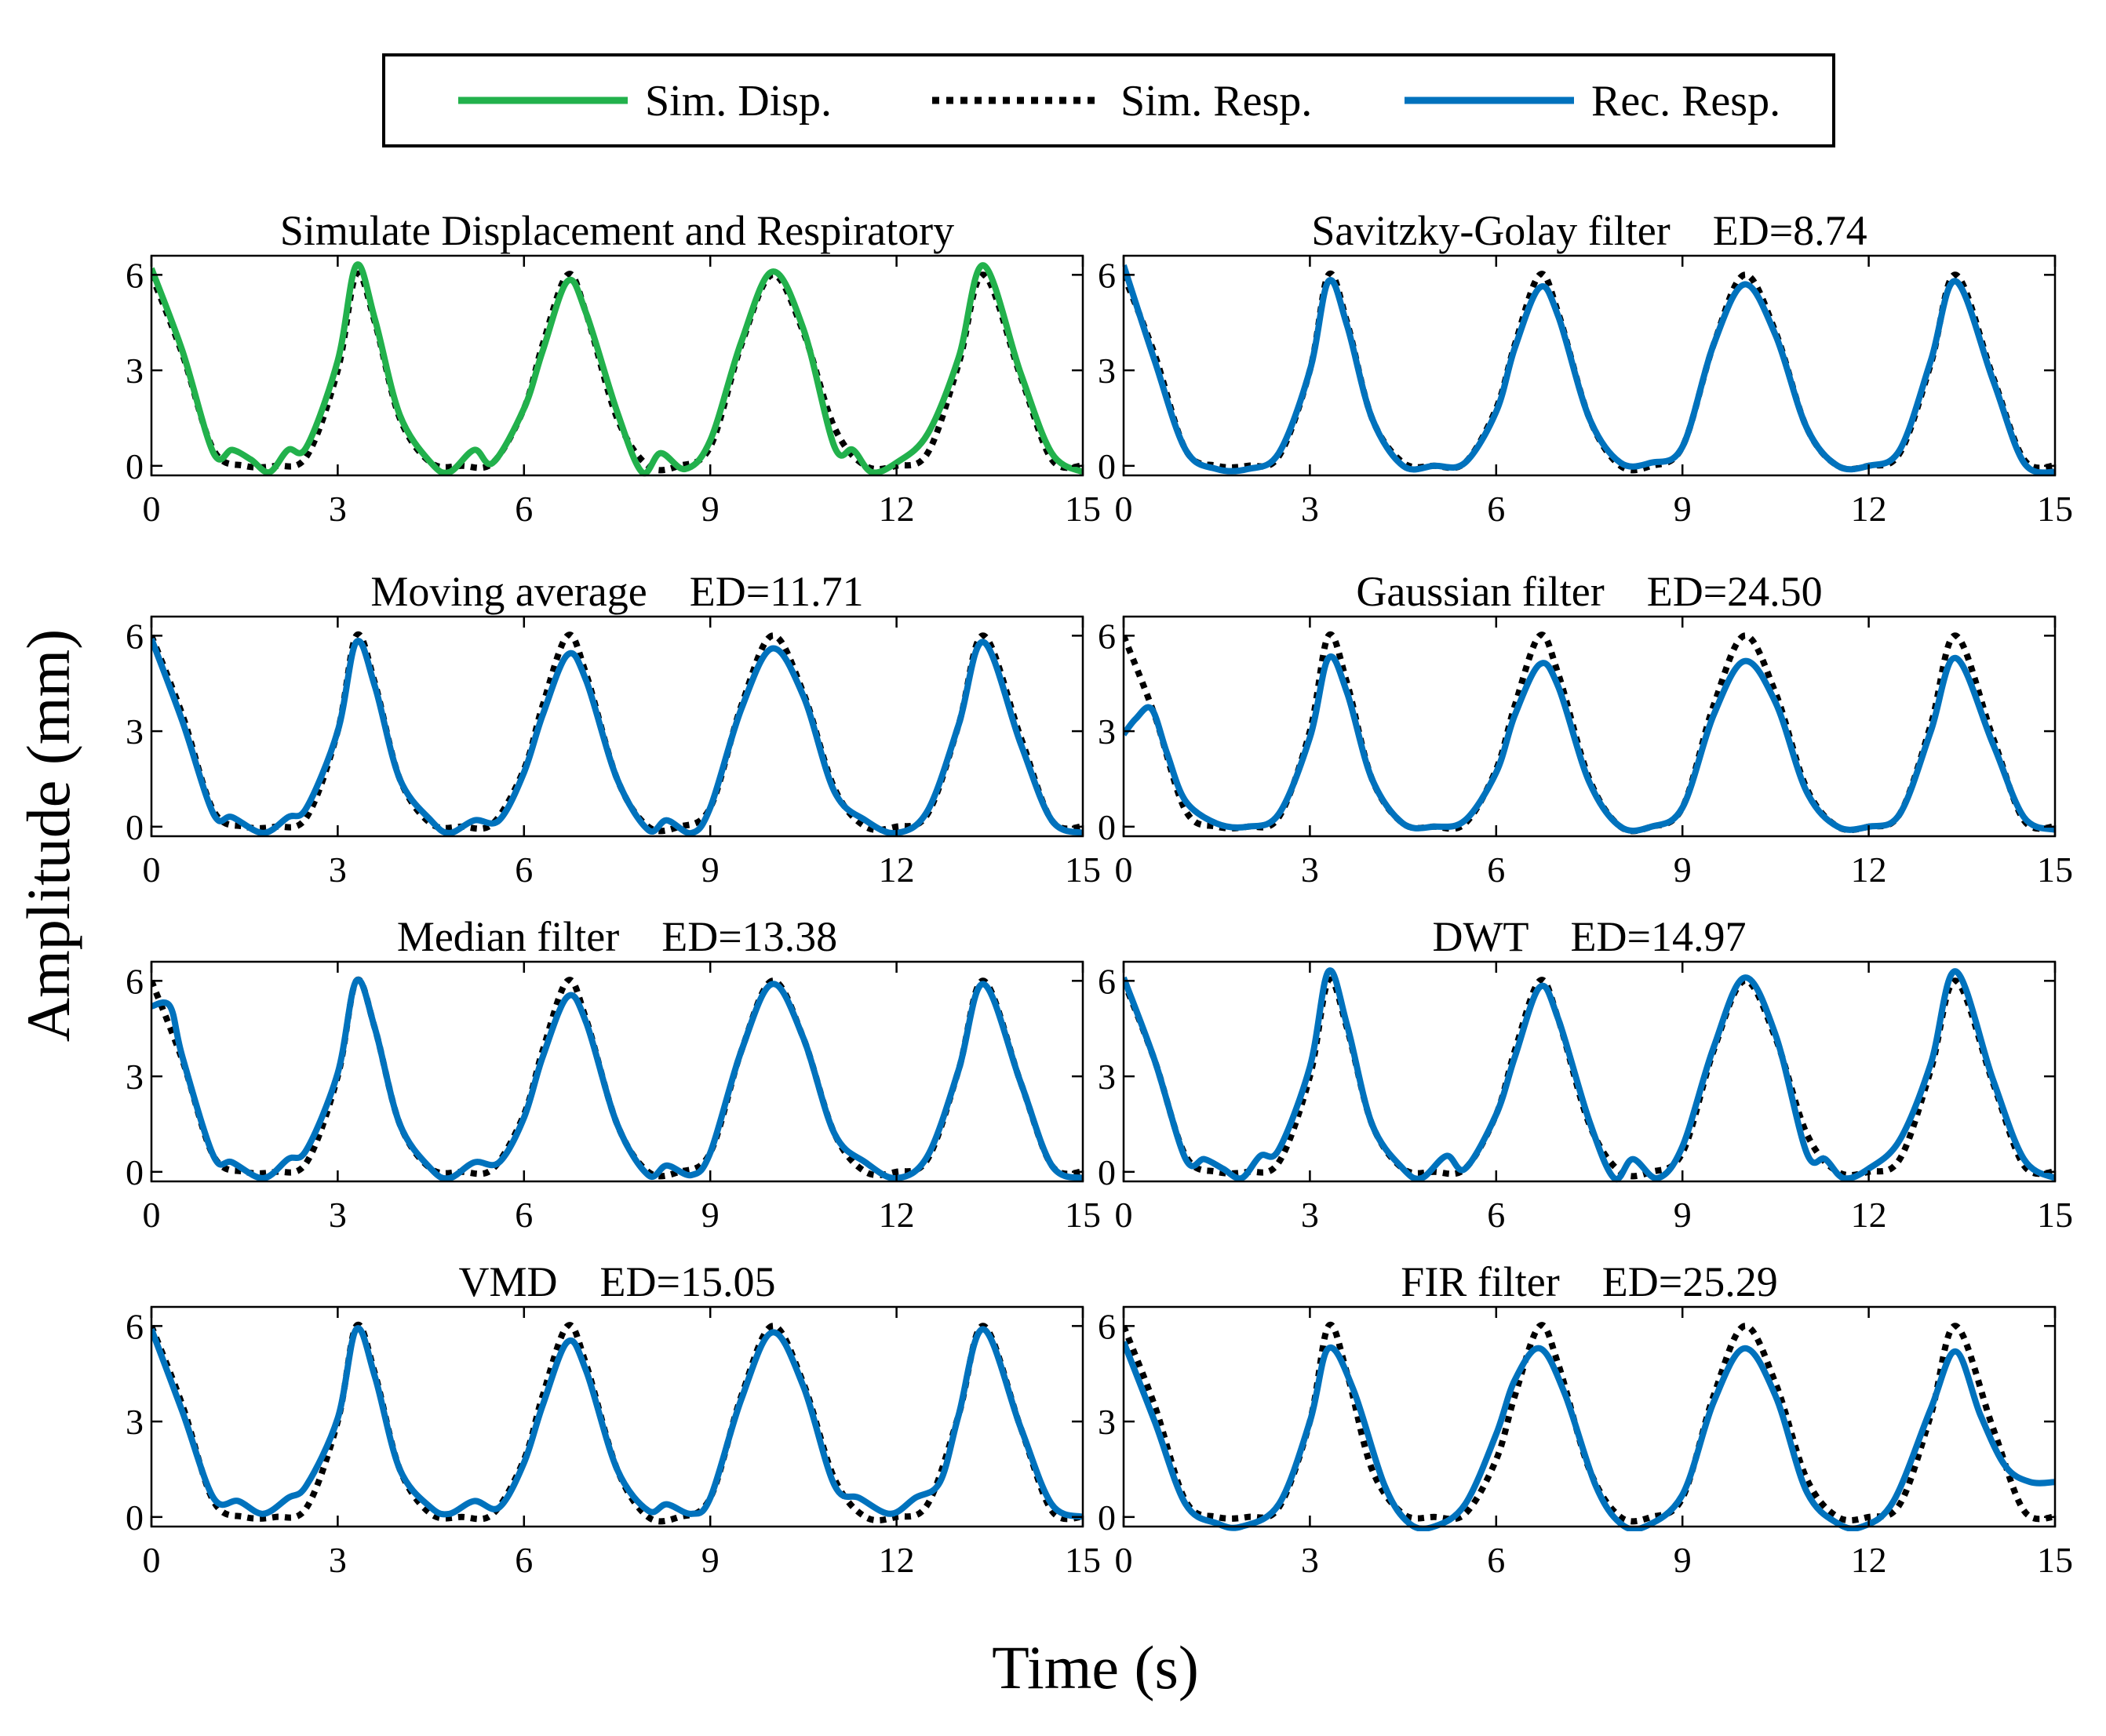 The height and width of the screenshot is (1736, 2106). What do you see at coordinates (738, 101) in the screenshot?
I see `legend-label-sim-disp: Sim. Disp.` at bounding box center [738, 101].